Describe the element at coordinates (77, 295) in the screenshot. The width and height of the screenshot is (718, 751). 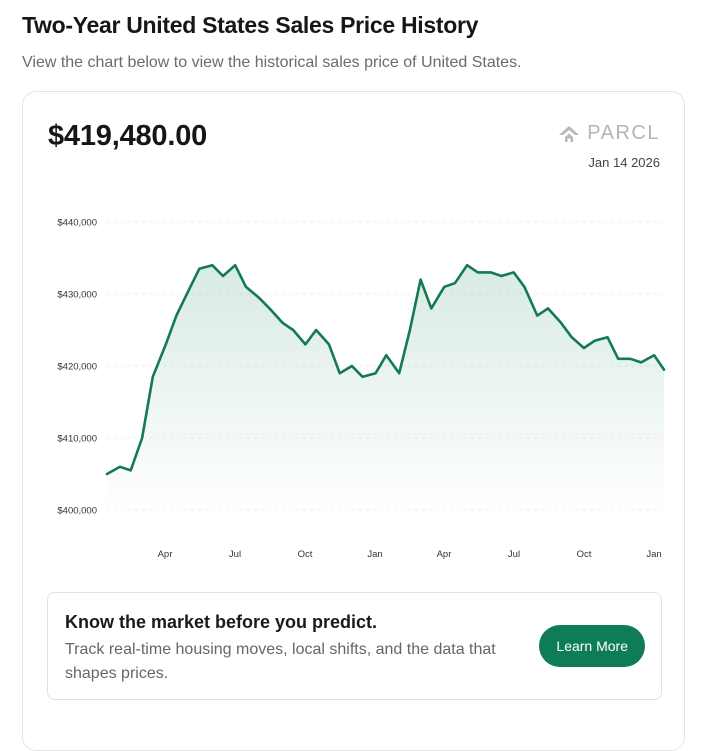
I see `y-tick-label: $430,000` at that location.